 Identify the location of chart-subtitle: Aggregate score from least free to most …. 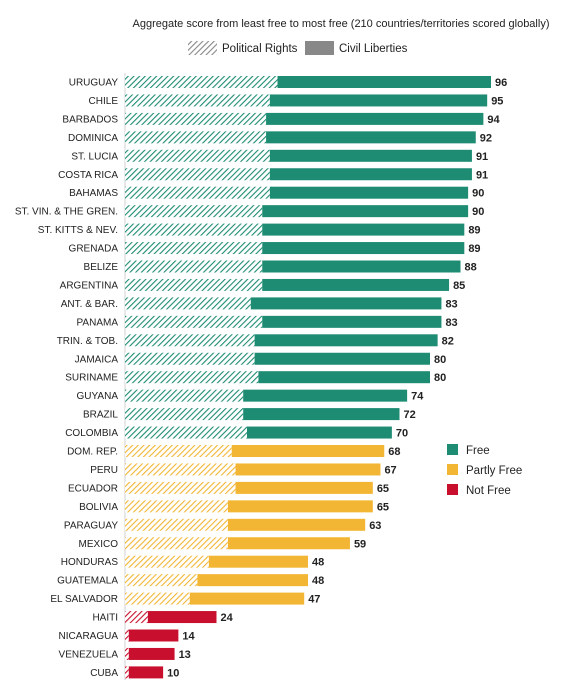
(341, 24).